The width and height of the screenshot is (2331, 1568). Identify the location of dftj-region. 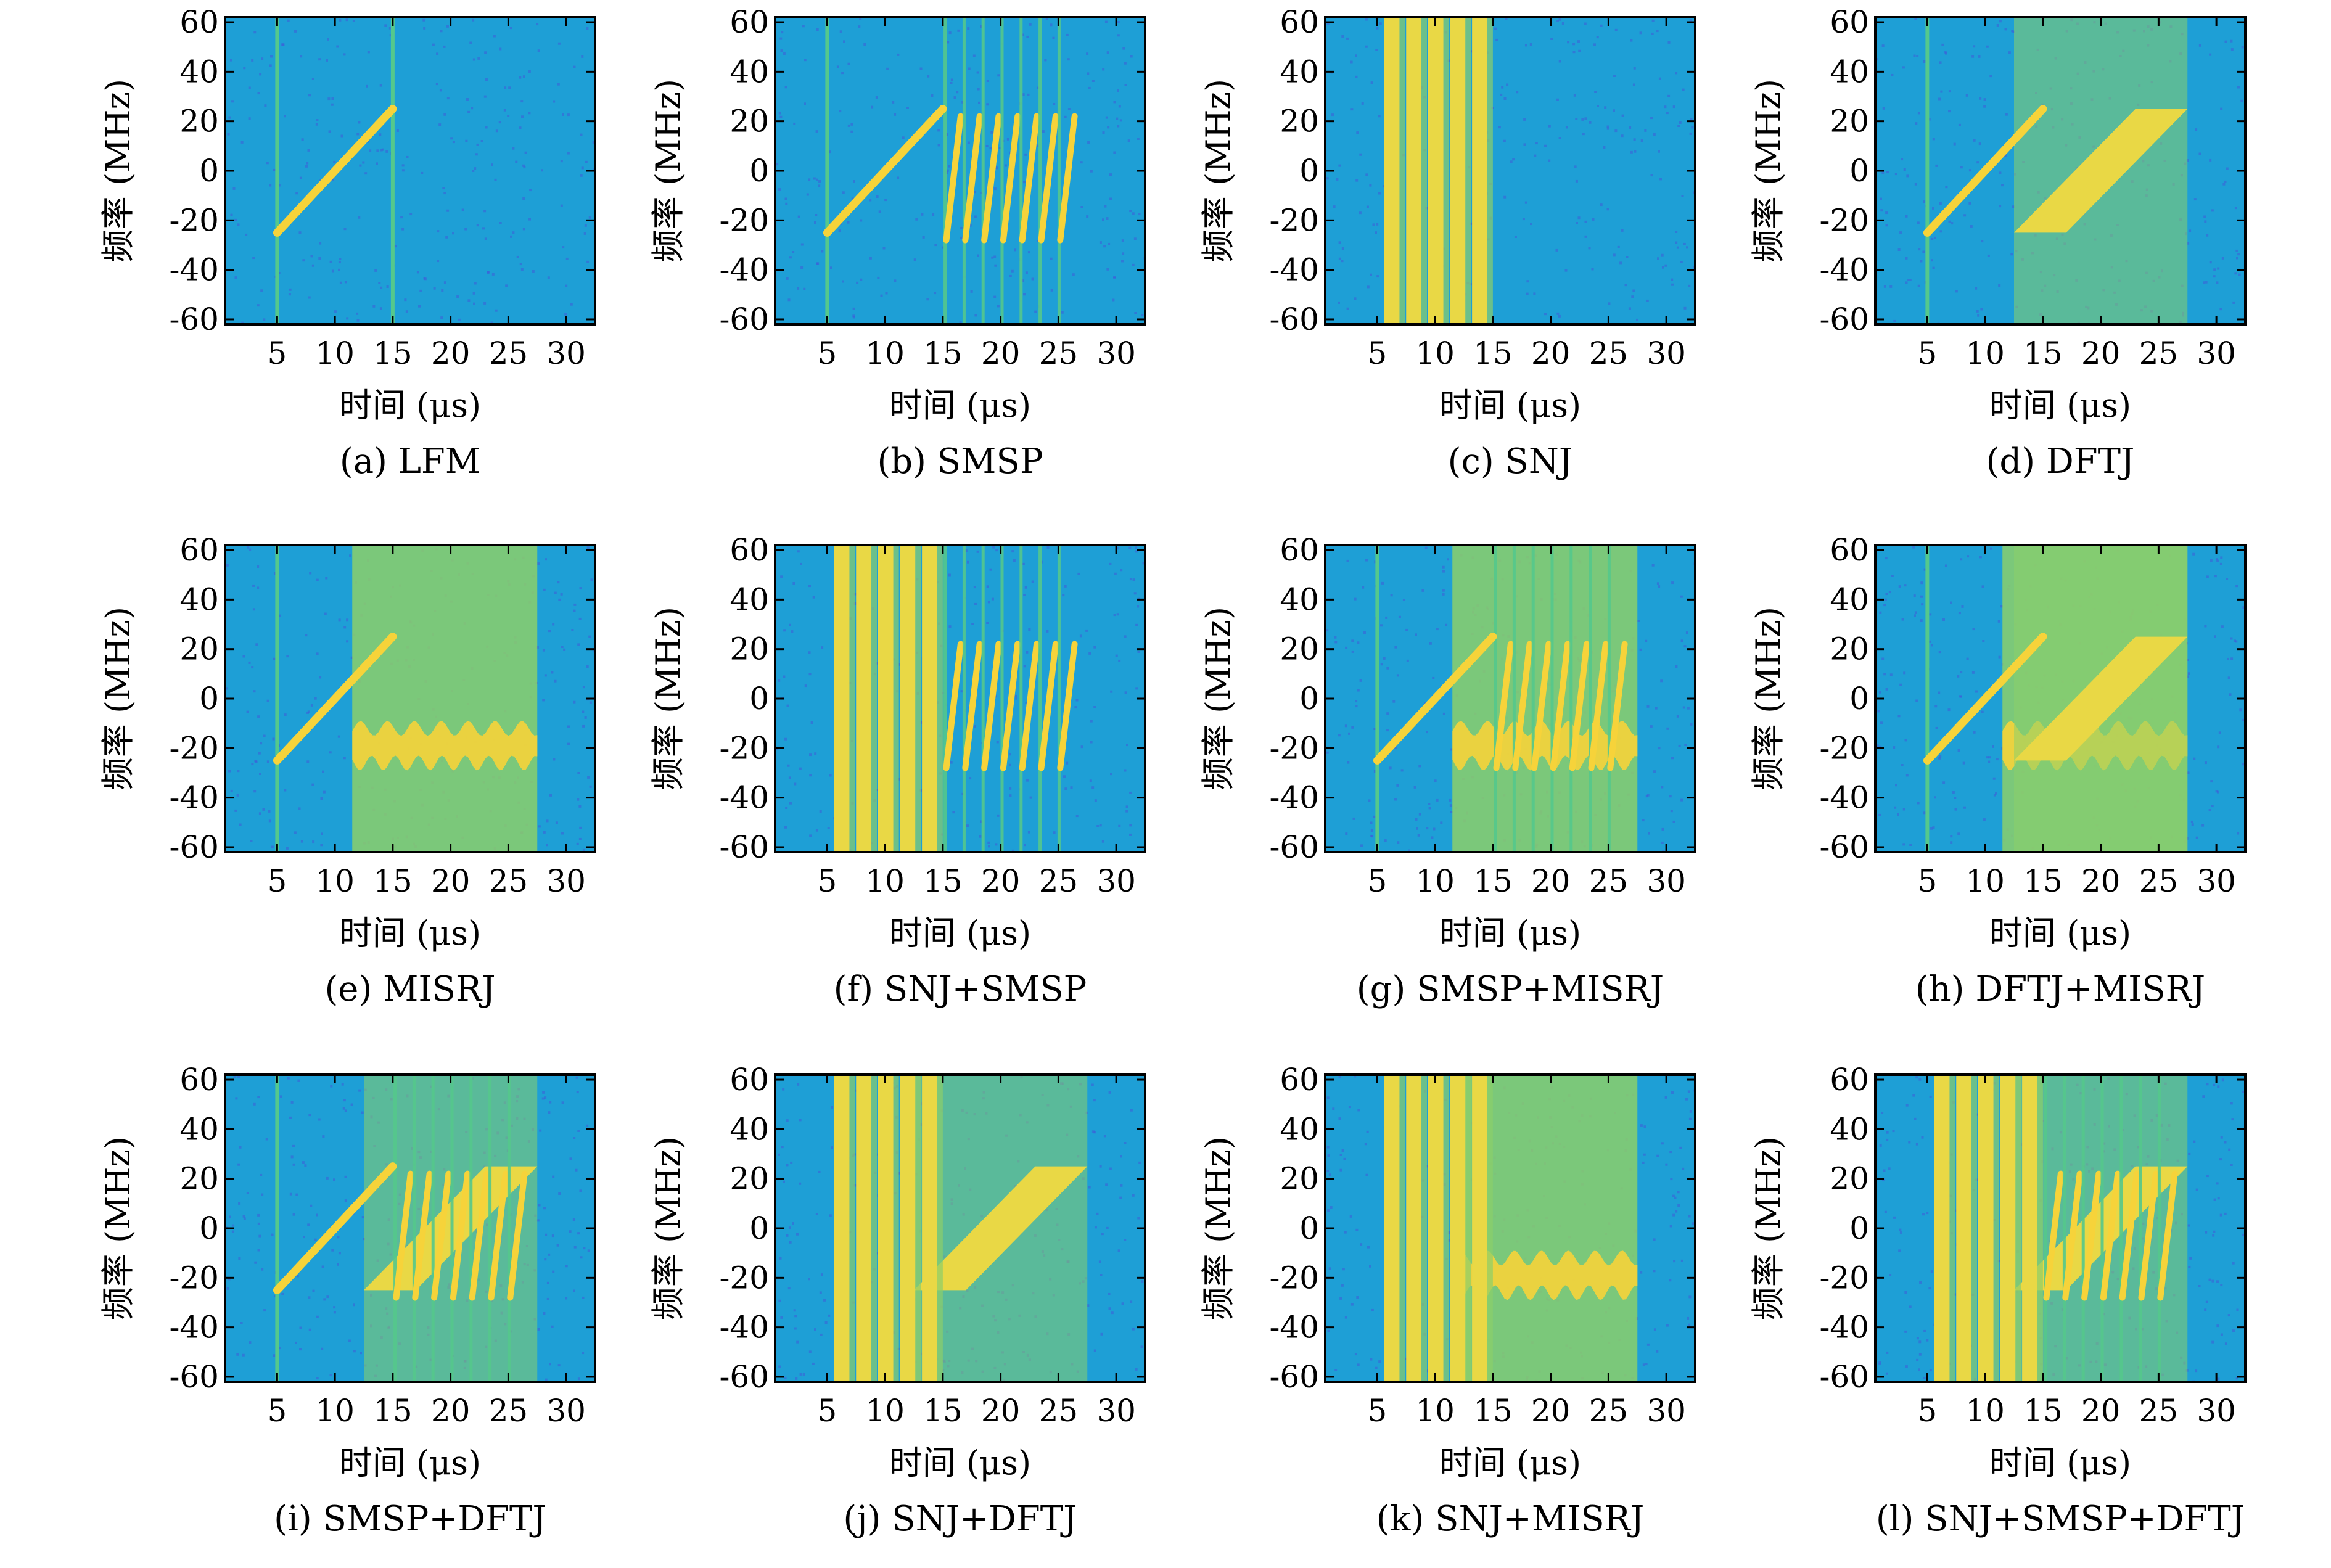
(2101, 698).